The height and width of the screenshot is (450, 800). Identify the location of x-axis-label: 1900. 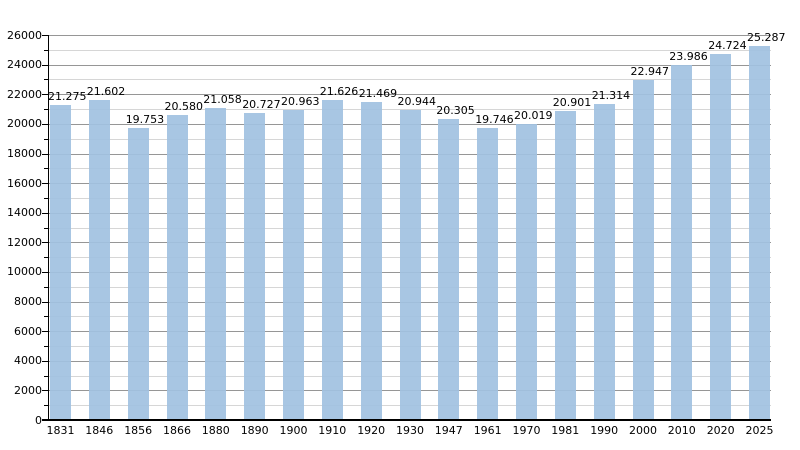
(293, 430).